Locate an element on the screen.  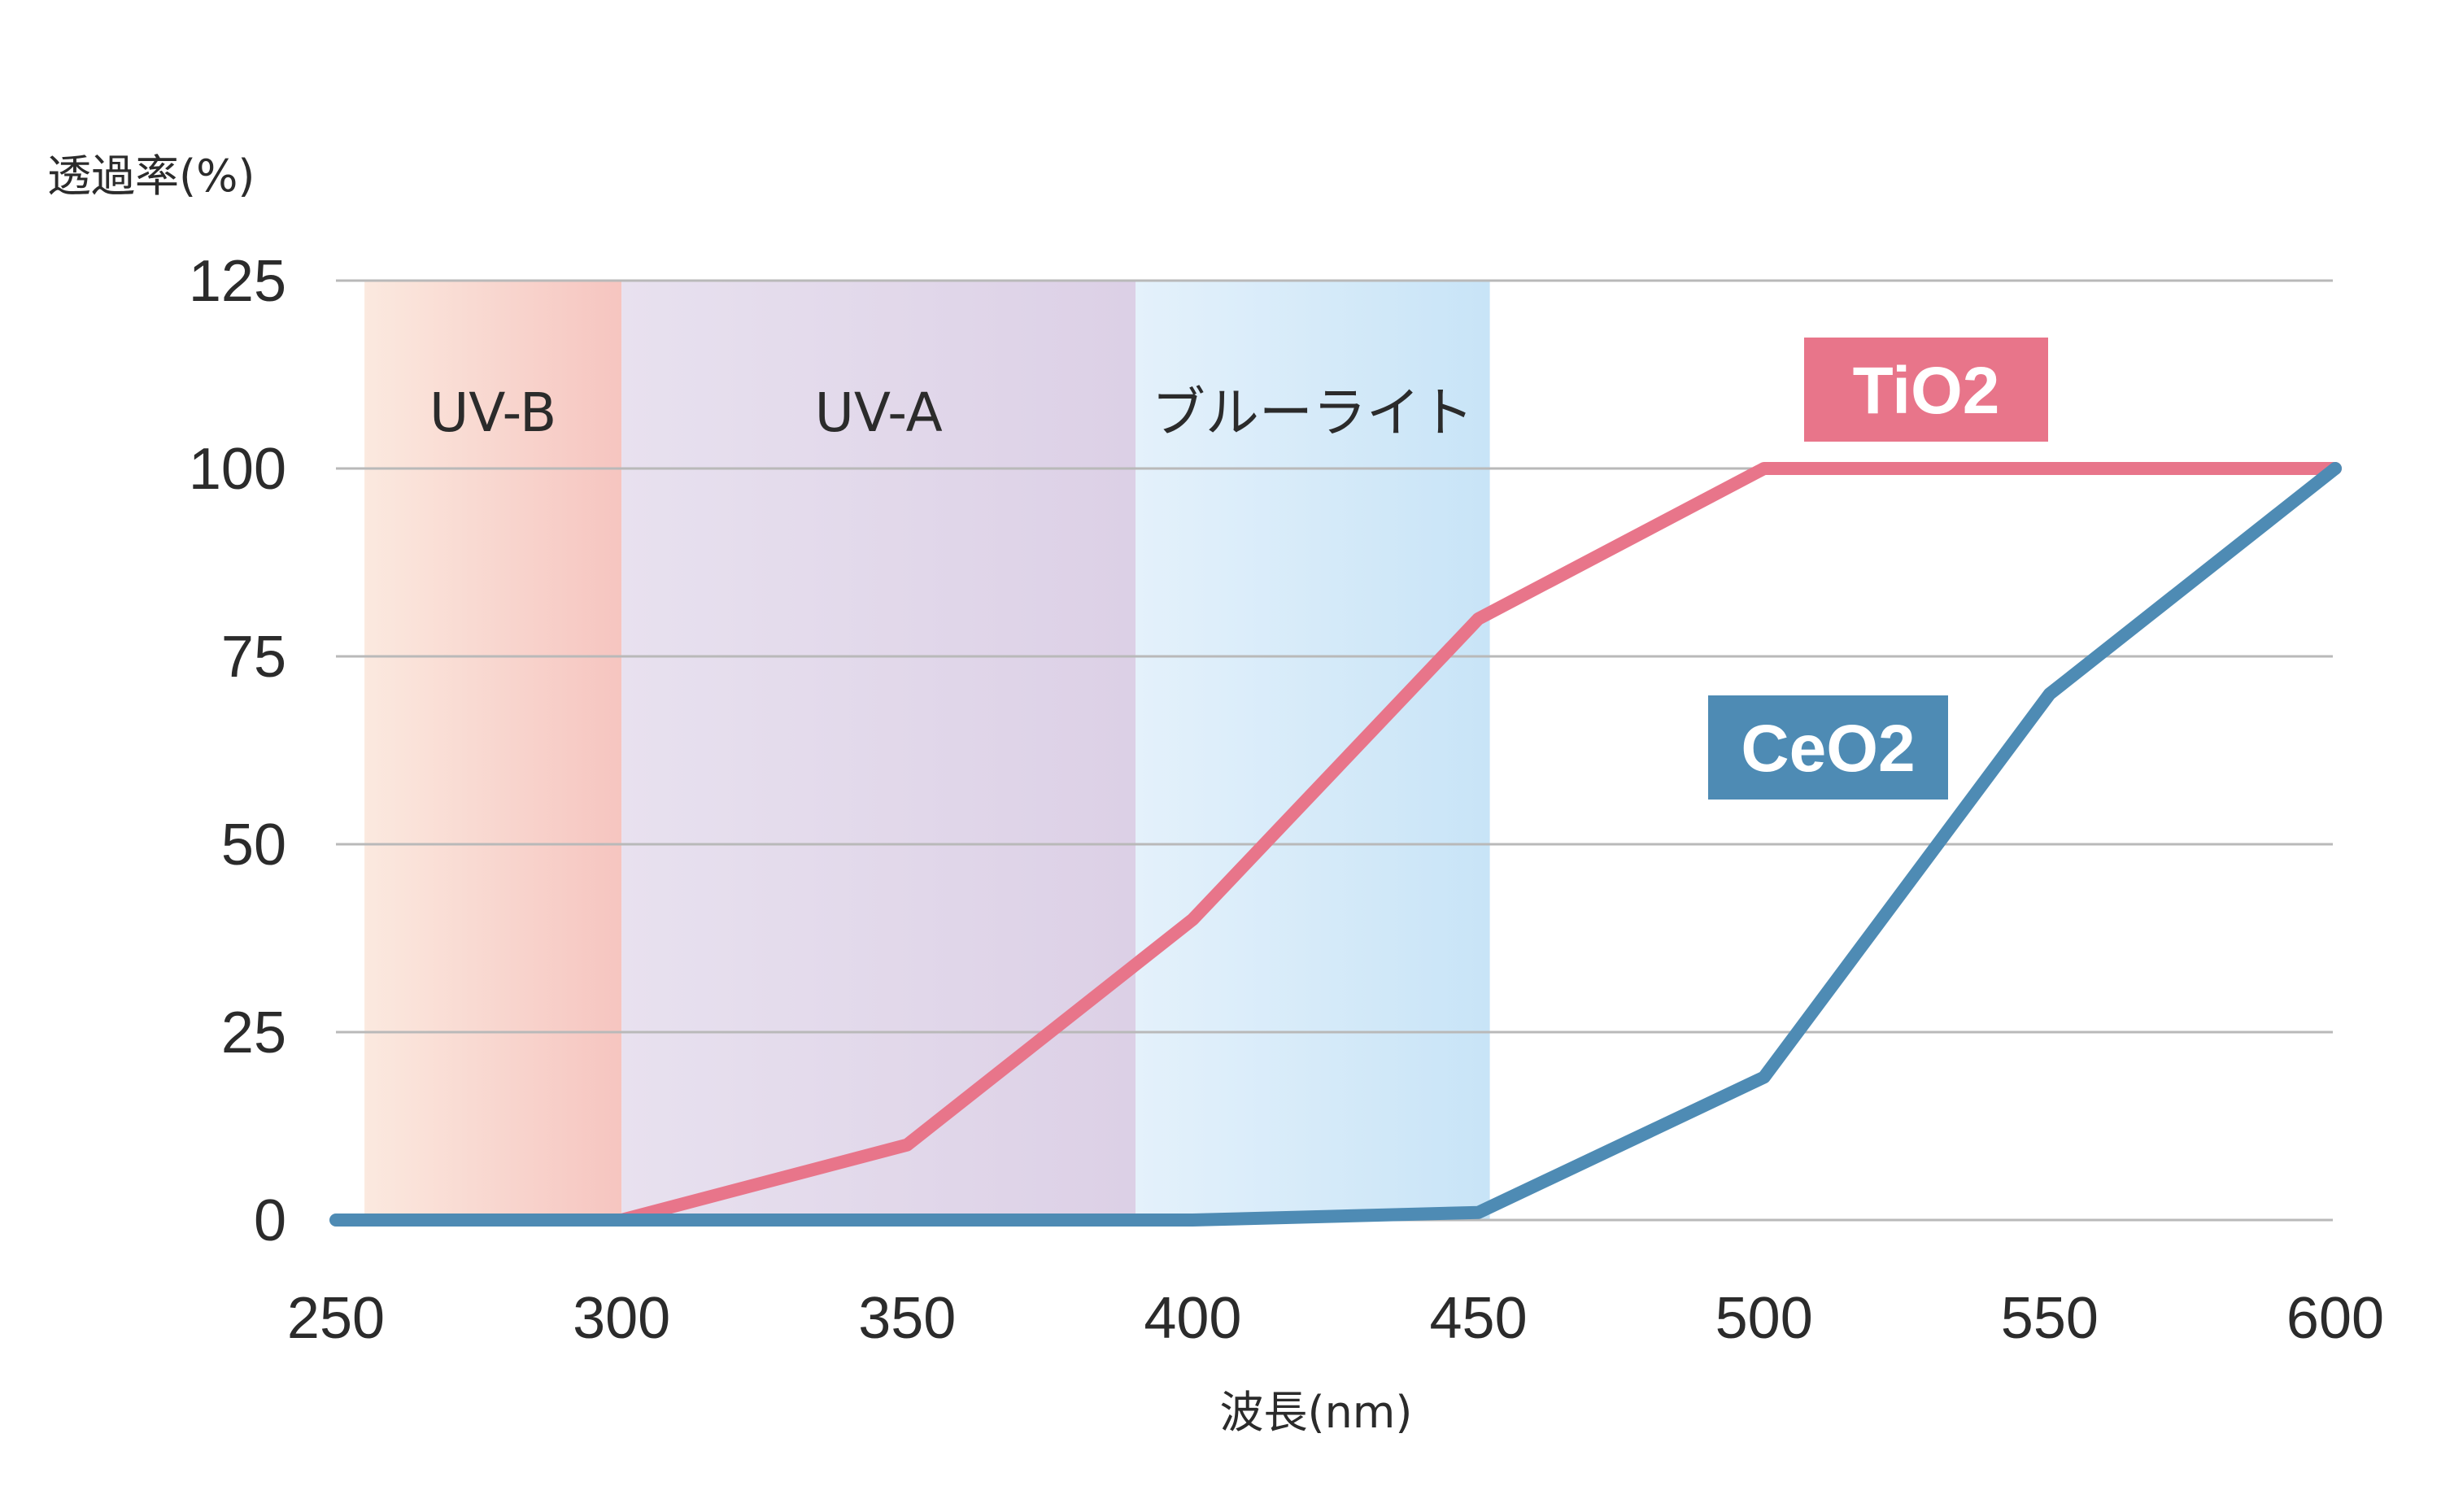
series-legend: TiO2 CeO2 is located at coordinates (1878, 569).